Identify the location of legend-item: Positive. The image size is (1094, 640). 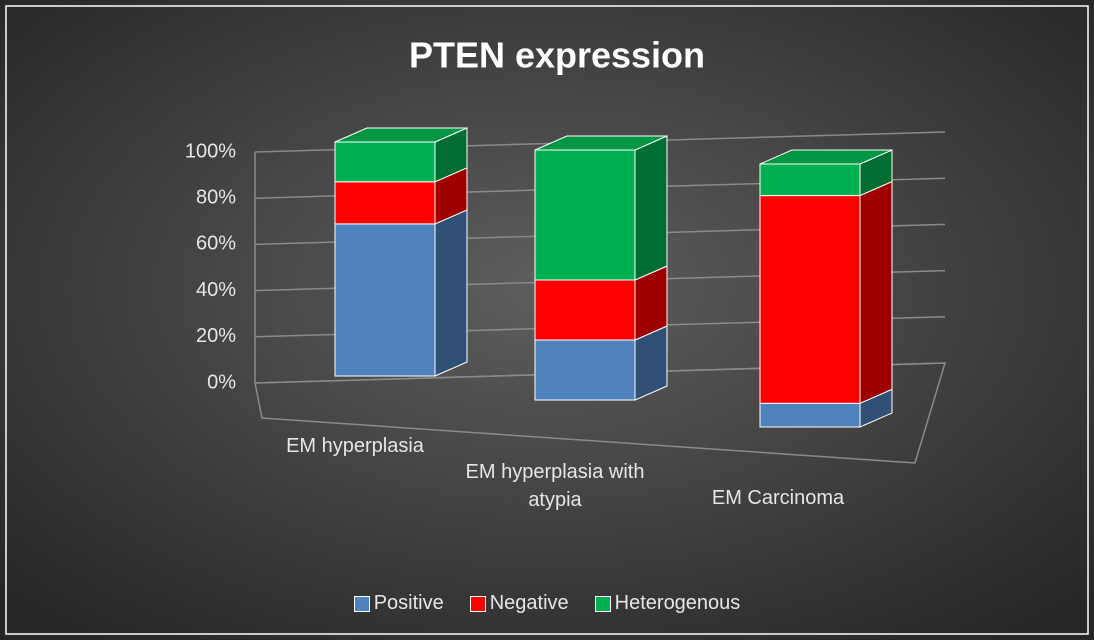
(398, 603).